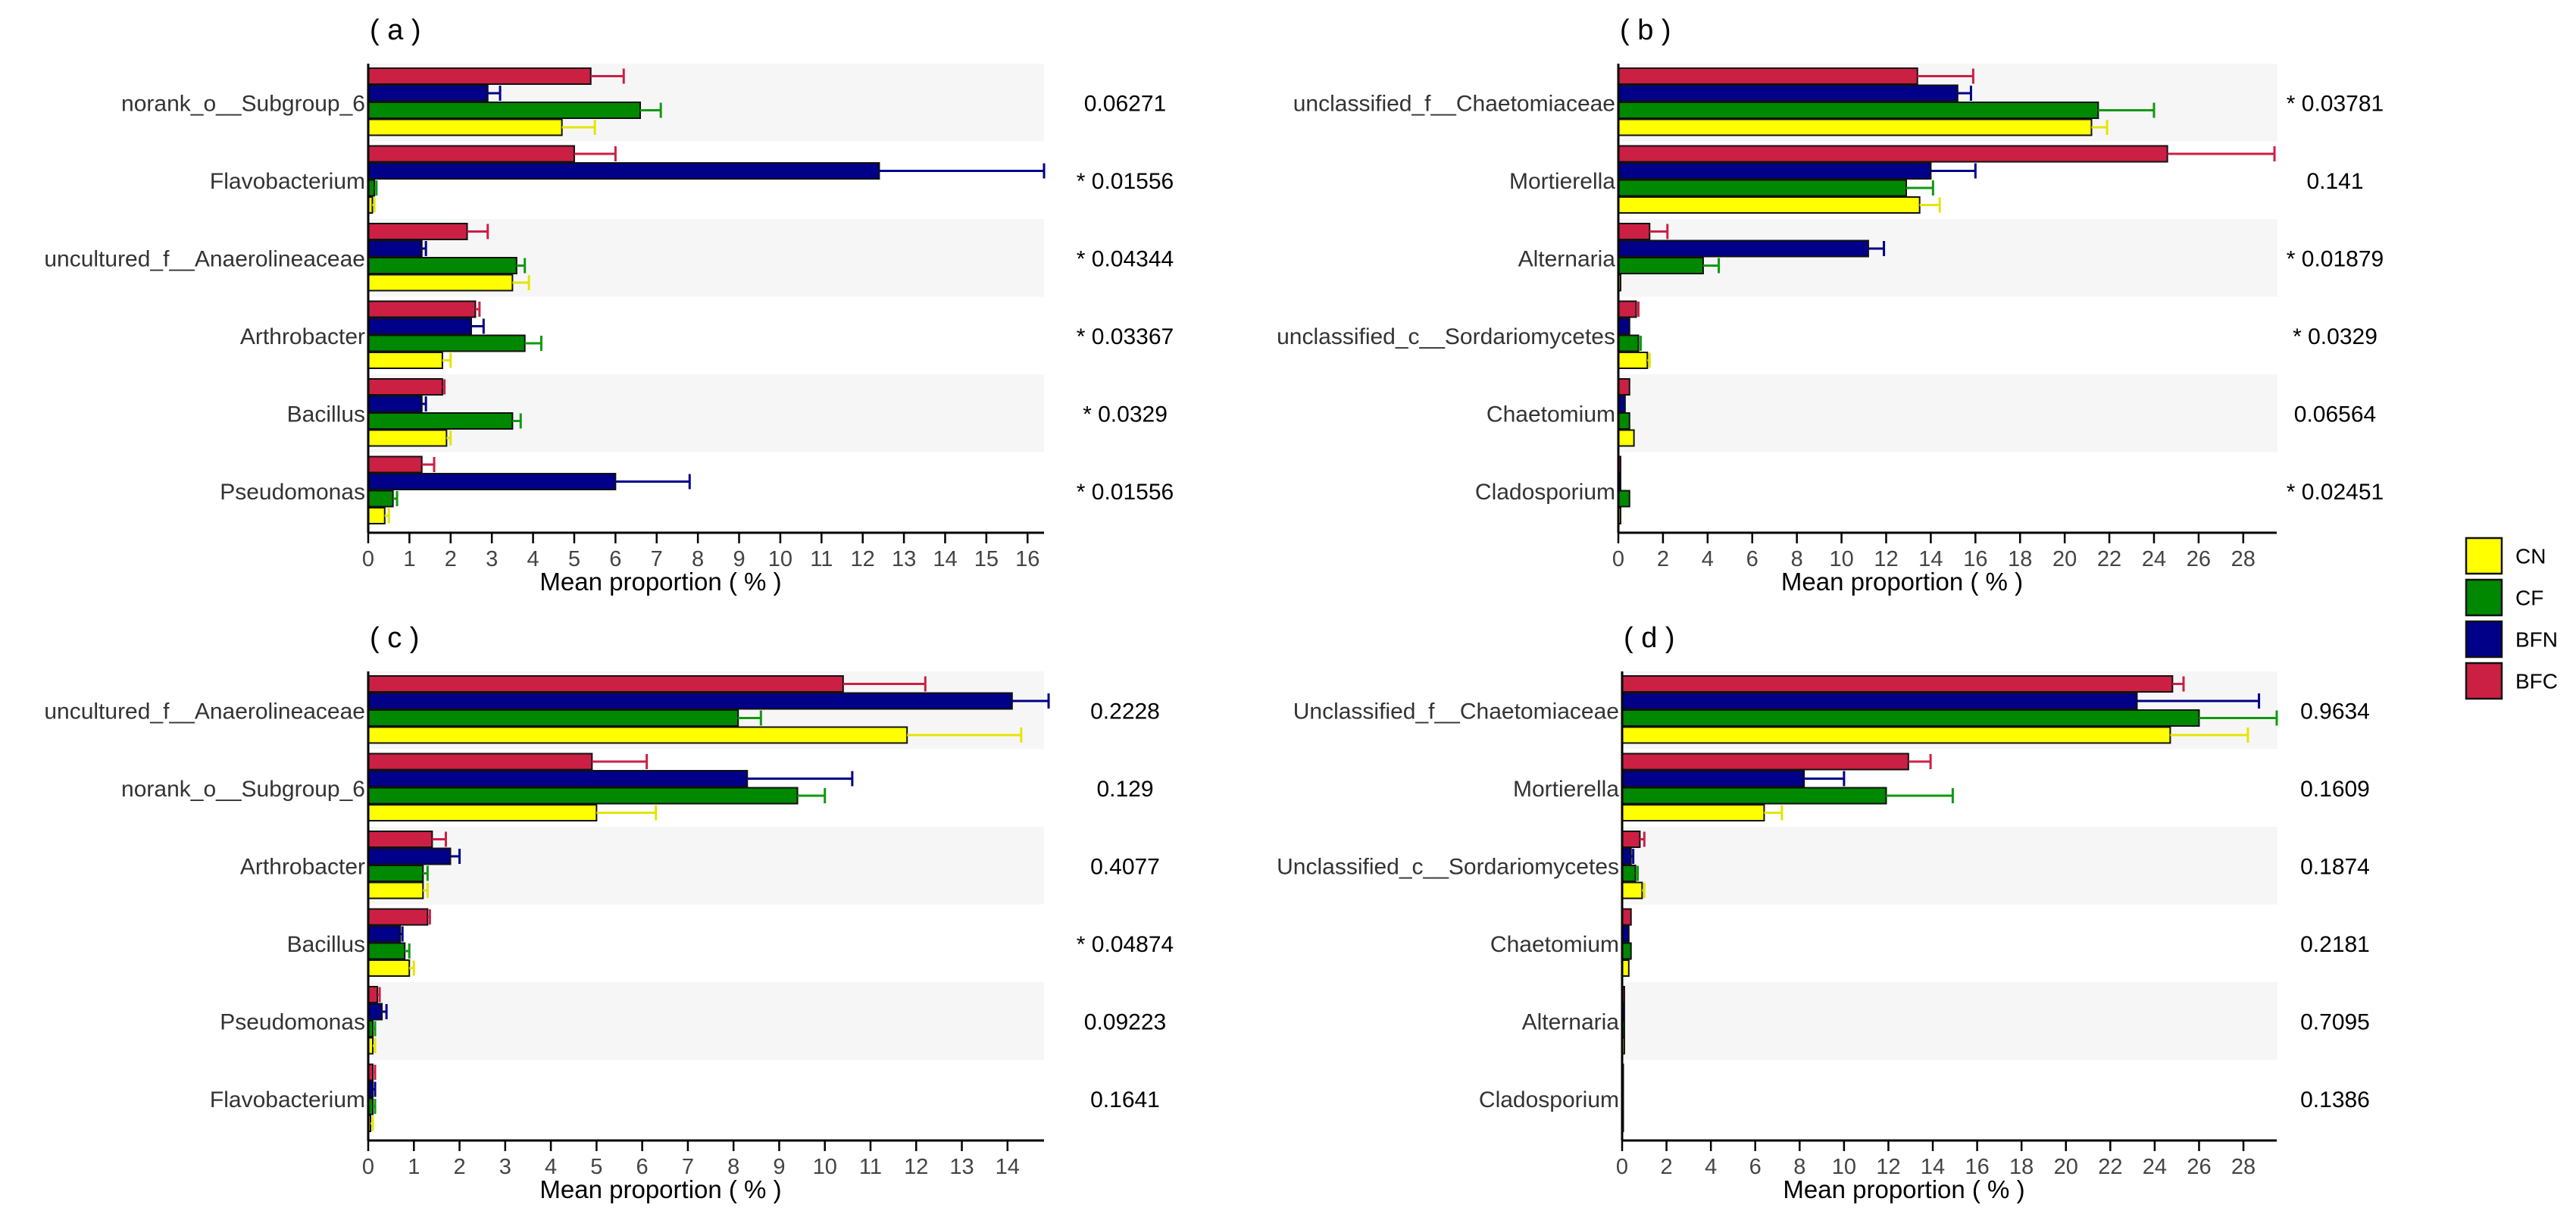 The image size is (2576, 1214). What do you see at coordinates (2484, 597) in the screenshot?
I see `legend-swatch-CF` at bounding box center [2484, 597].